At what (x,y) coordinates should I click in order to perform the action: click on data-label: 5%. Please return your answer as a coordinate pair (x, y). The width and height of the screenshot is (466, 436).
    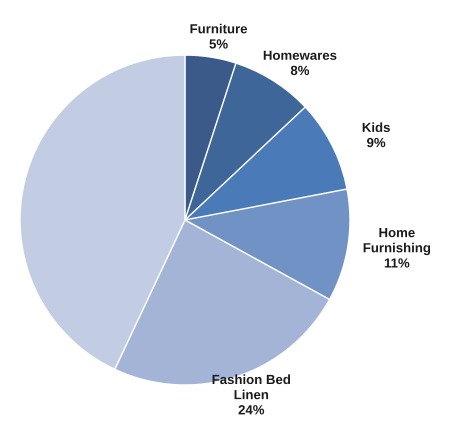
    Looking at the image, I should click on (218, 44).